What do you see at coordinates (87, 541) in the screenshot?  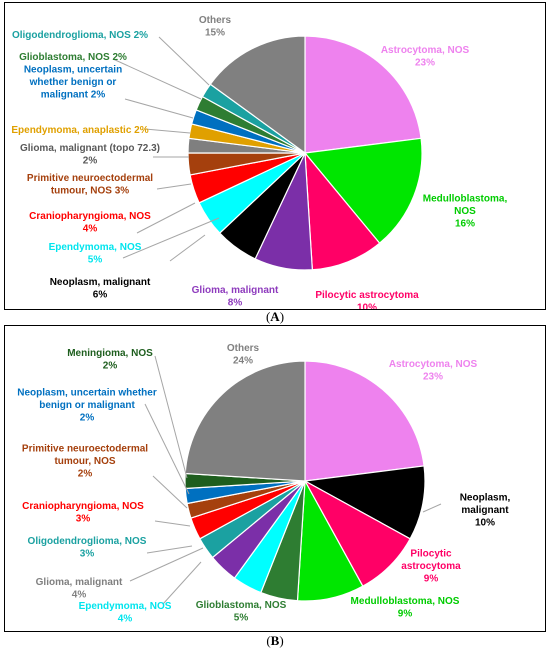 I see `data-label-line: Oligodendroglioma, NOS` at bounding box center [87, 541].